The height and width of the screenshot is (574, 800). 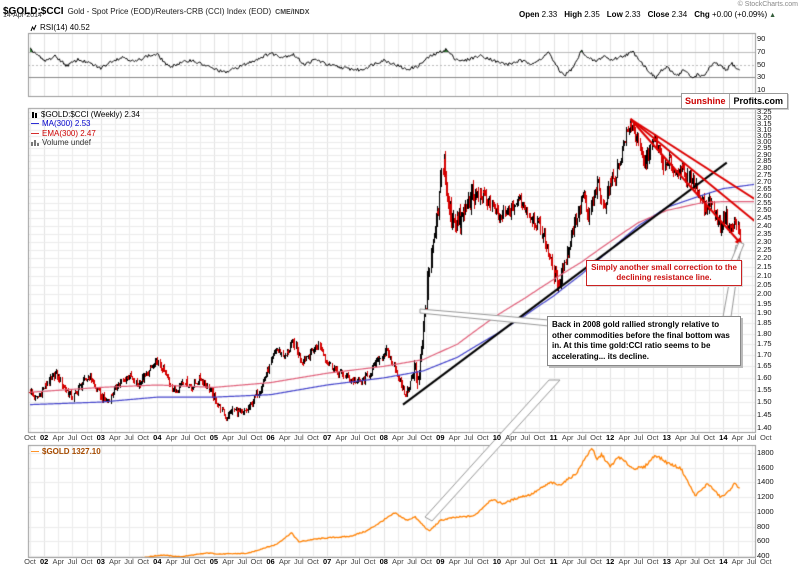 I want to click on rsi-y-axis-label: 50, so click(x=761, y=64).